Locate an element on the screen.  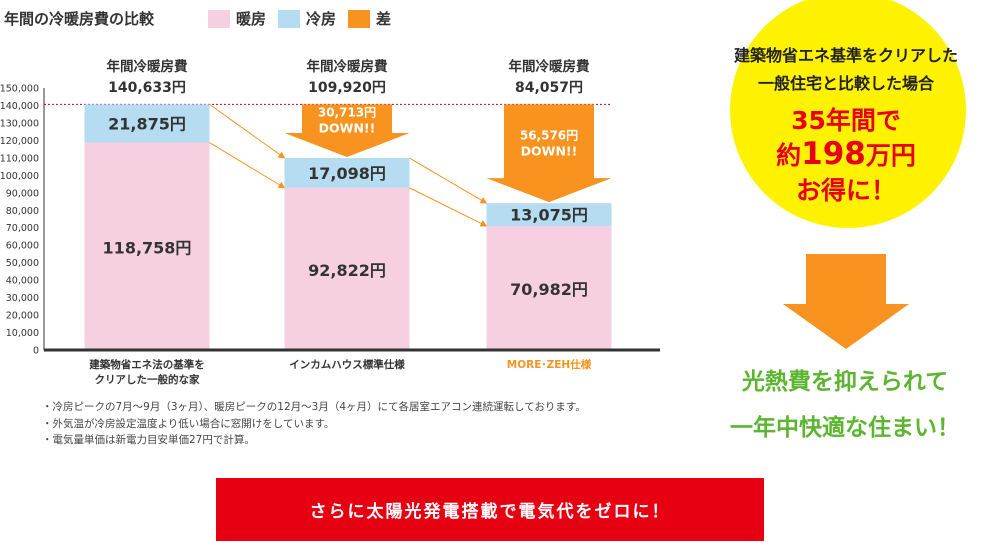
y-tick-label: 110,000 is located at coordinates (19, 158).